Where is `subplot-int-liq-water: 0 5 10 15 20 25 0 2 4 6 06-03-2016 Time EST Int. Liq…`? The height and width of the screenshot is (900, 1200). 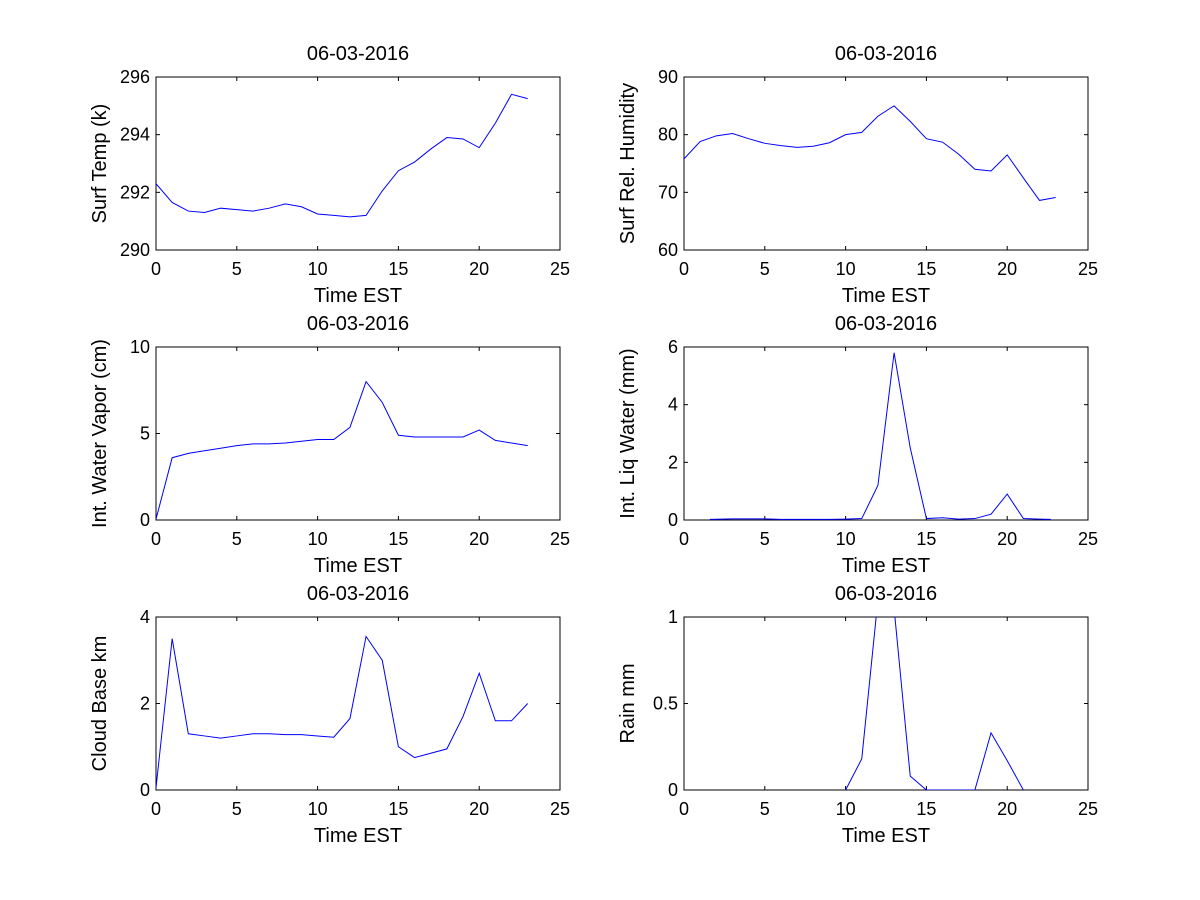
subplot-int-liq-water: 0 5 10 15 20 25 0 2 4 6 06-03-2016 Time EST Int. Liq… is located at coordinates (857, 445).